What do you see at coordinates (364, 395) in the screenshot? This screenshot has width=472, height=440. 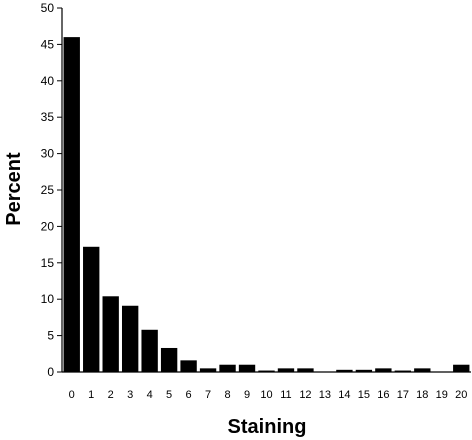 I see `x-tick-label: 15` at bounding box center [364, 395].